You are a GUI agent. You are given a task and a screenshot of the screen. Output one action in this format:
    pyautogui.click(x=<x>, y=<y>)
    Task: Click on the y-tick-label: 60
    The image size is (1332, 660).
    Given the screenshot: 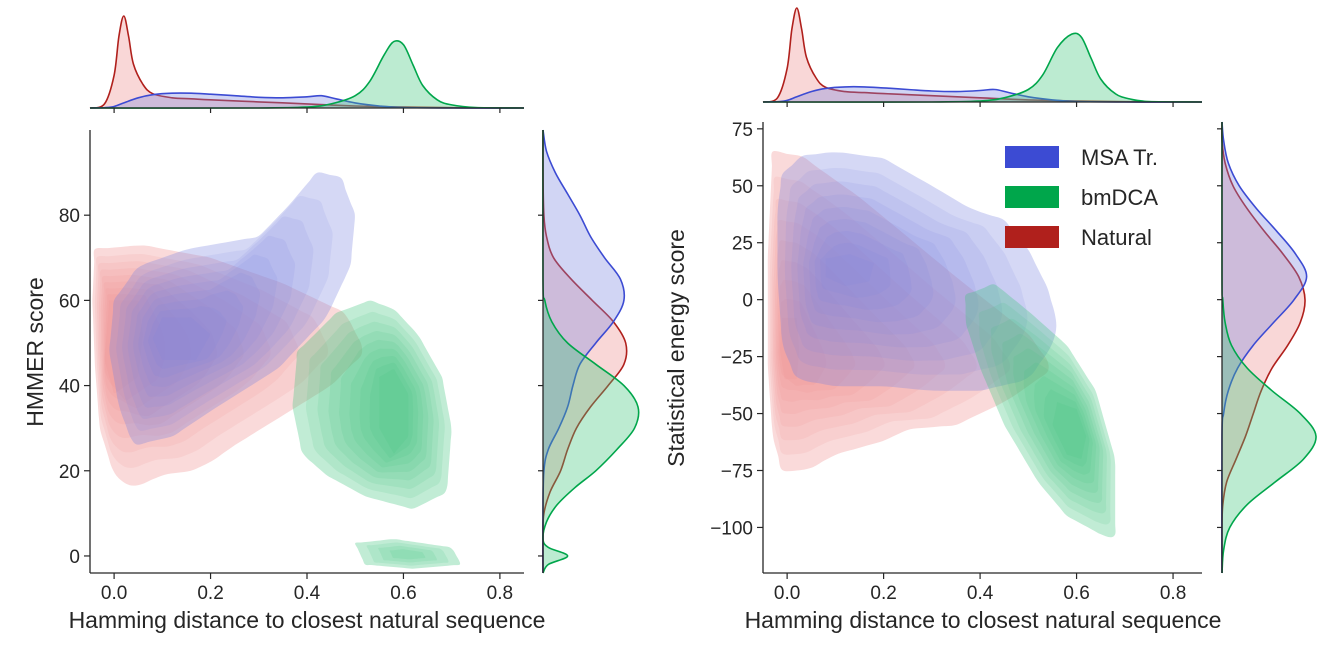 What is the action you would take?
    pyautogui.click(x=69, y=301)
    